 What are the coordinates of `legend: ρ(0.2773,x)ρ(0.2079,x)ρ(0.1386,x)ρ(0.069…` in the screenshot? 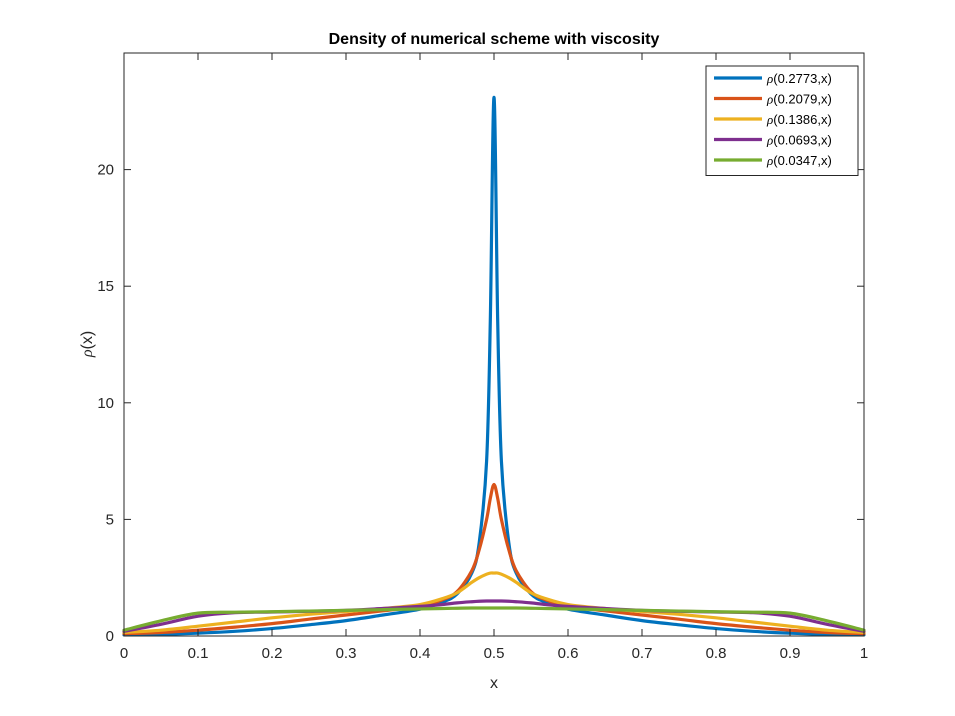 It's located at (782, 120).